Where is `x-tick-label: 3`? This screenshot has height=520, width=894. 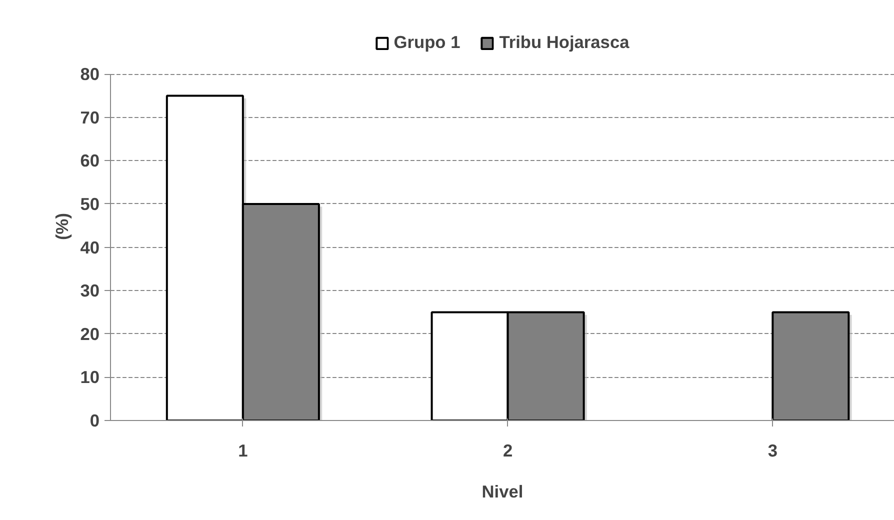
x-tick-label: 3 is located at coordinates (773, 450).